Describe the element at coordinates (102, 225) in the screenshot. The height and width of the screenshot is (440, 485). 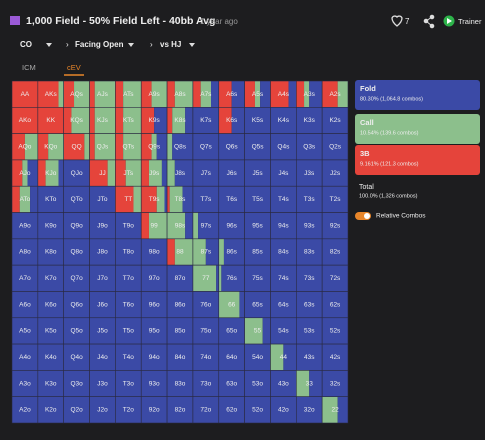
I see `hand-label: J9o` at that location.